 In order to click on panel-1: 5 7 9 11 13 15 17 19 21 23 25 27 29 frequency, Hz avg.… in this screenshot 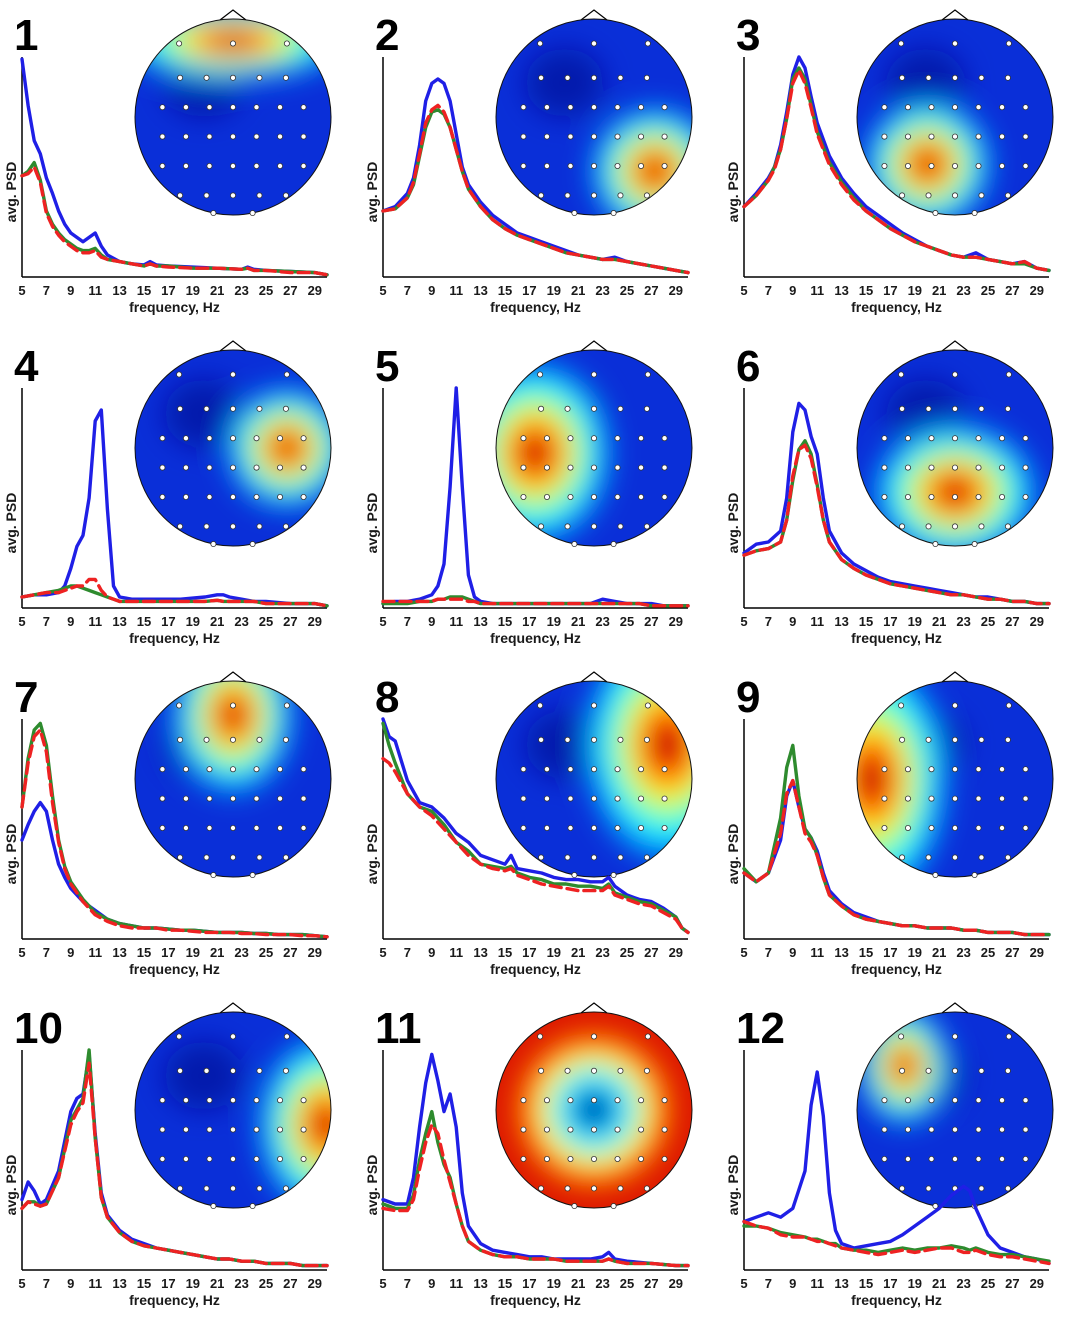, I will do `click(182, 167)`.